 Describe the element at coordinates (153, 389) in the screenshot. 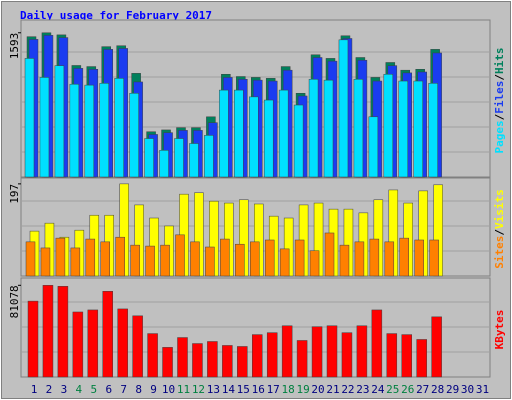

I see `x-tick-label: 9` at that location.